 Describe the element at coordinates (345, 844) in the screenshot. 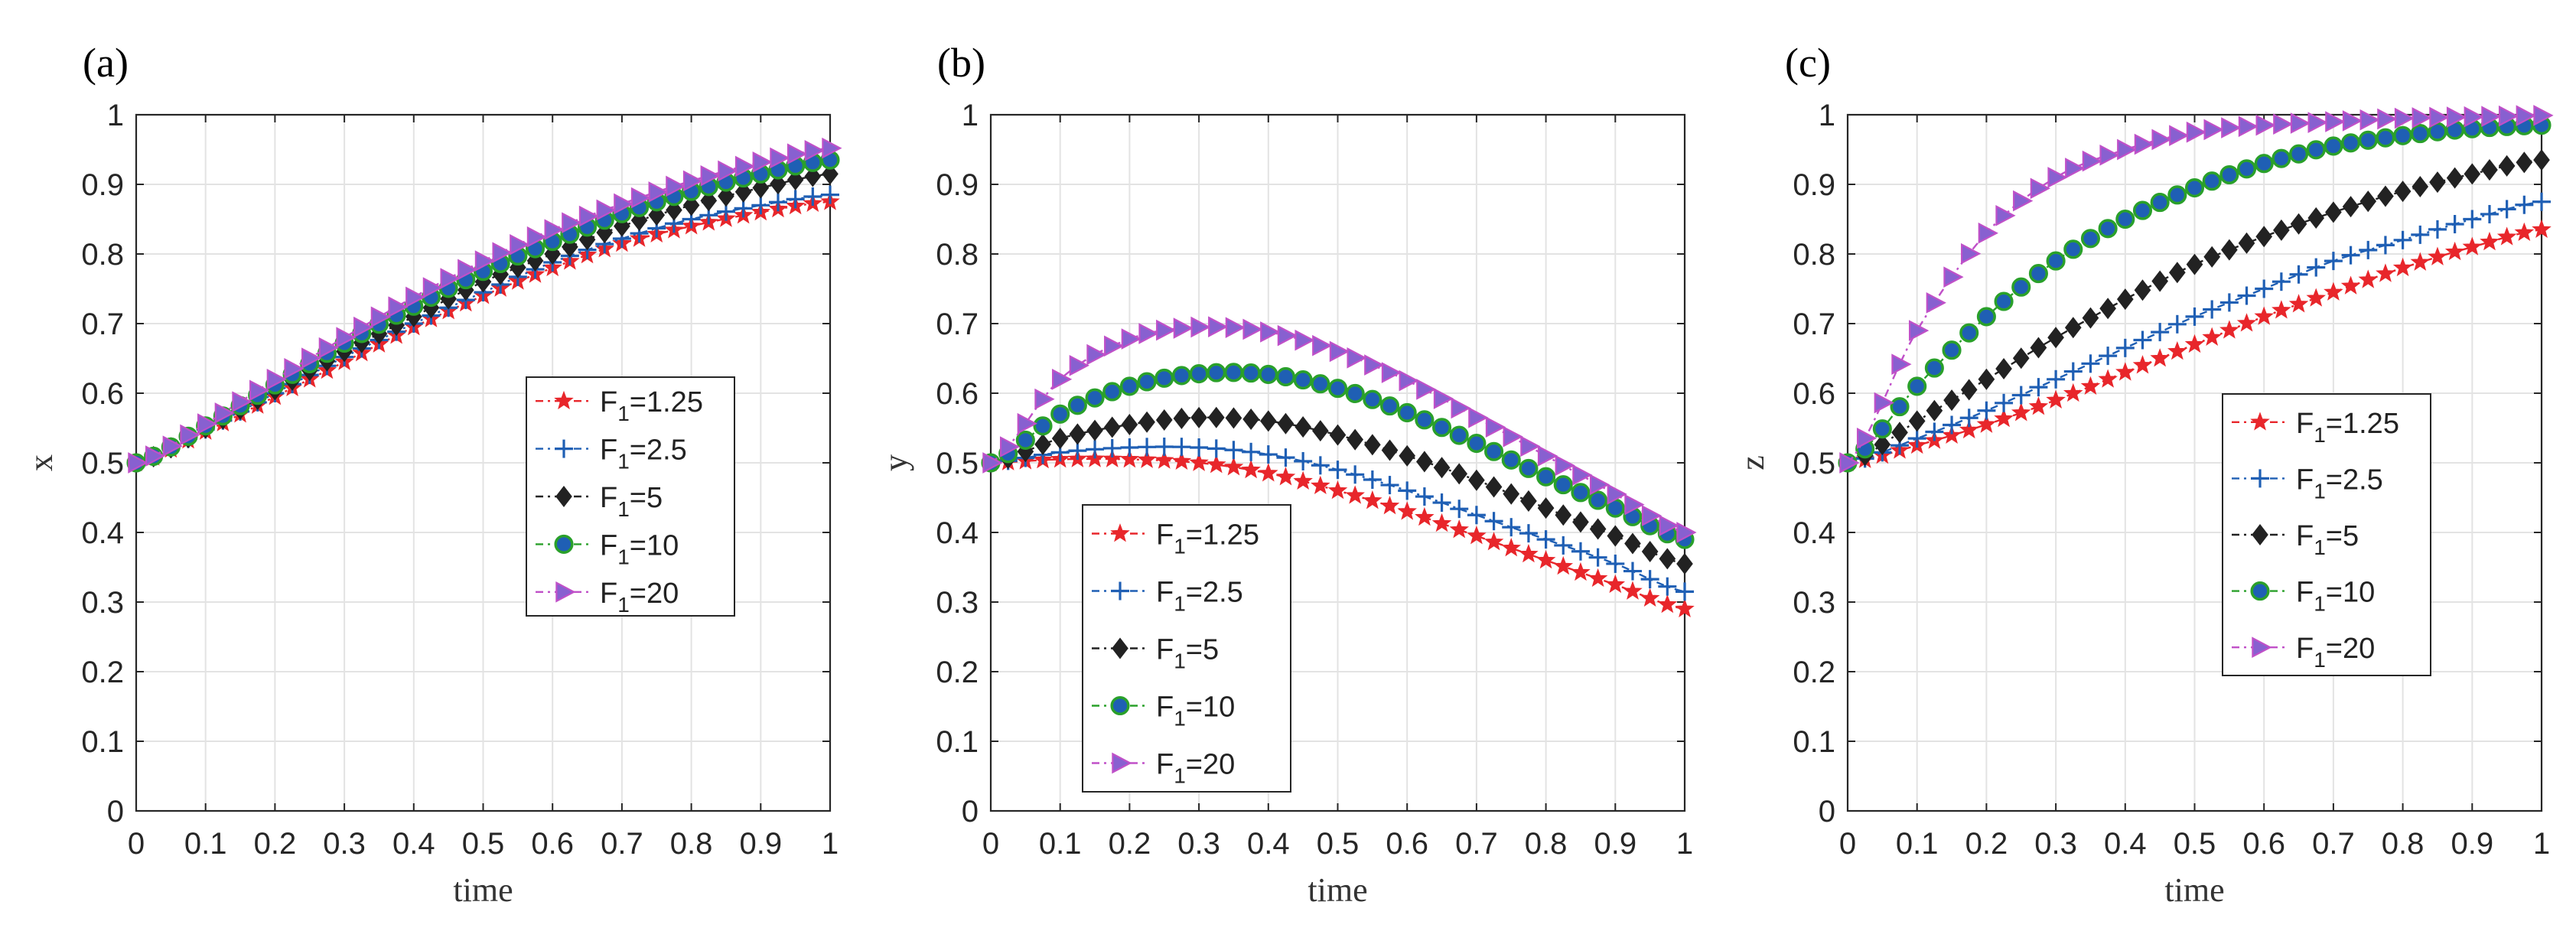

I see `x-tick-label: 0.3` at that location.